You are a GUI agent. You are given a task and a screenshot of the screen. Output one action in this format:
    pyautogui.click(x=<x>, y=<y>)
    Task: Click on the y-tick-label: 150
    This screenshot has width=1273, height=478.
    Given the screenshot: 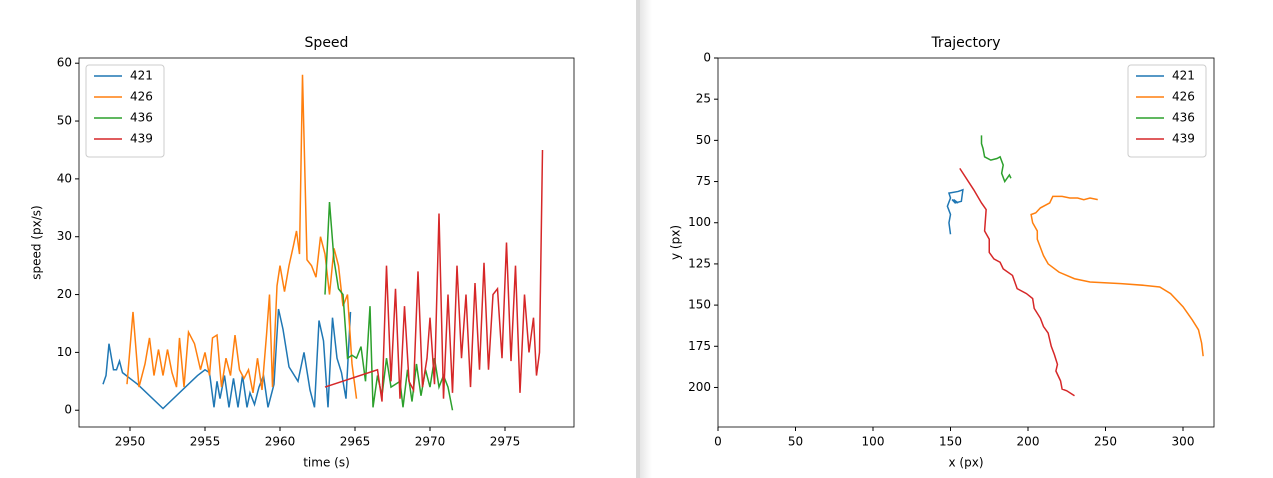 What is the action you would take?
    pyautogui.click(x=699, y=305)
    